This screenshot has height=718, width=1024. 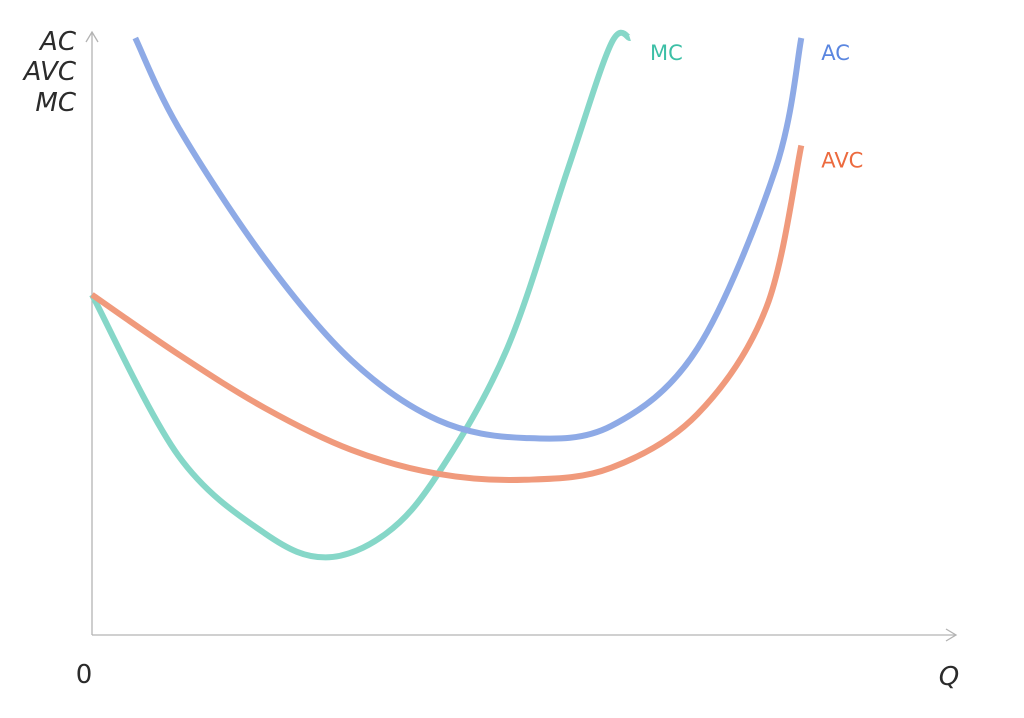 I want to click on x-axis-label: Q, so click(x=949, y=677).